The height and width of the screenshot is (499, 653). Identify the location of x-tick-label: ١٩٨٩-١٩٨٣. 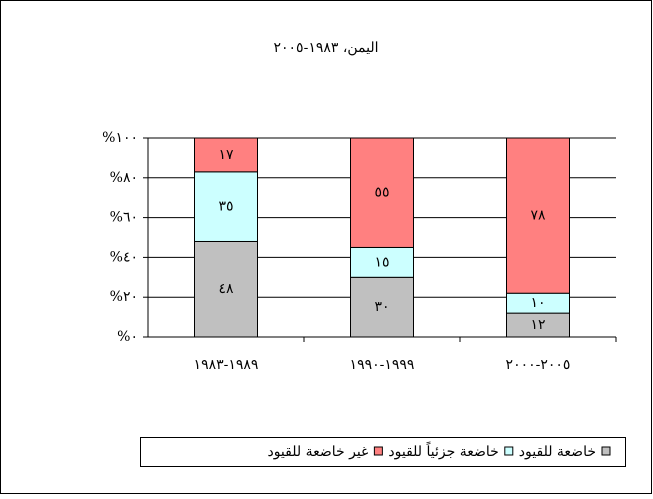
(226, 365).